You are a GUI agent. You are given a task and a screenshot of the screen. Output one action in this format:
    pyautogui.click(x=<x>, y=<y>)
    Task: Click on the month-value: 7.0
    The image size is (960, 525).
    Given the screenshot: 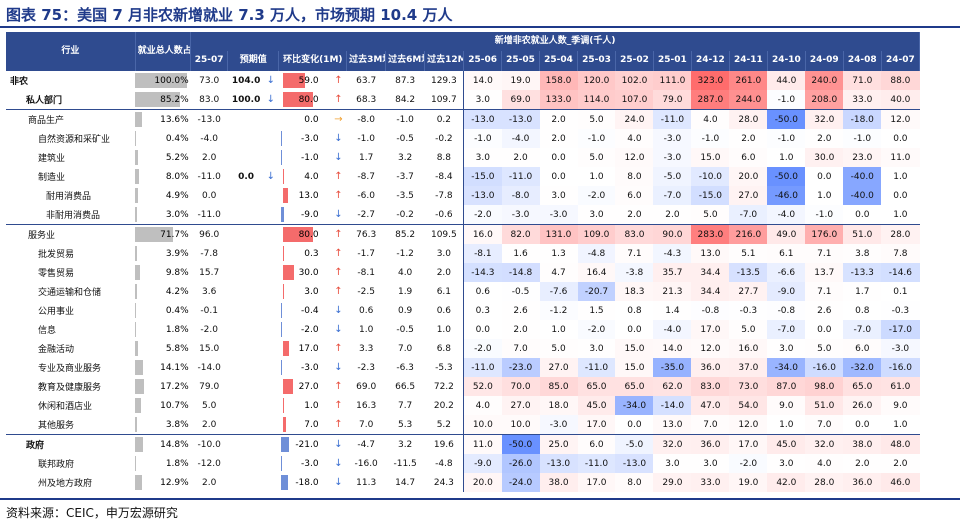 What is the action you would take?
    pyautogui.click(x=710, y=425)
    